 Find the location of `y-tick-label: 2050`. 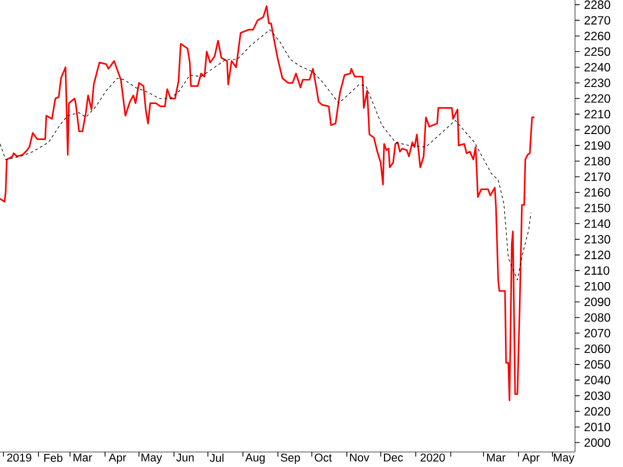

y-tick-label: 2050 is located at coordinates (597, 364).